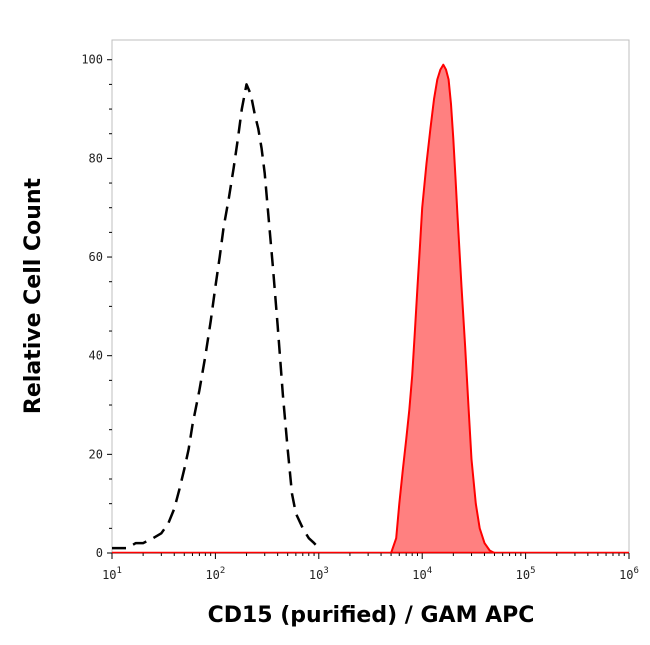  I want to click on series-1-fill, so click(443, 308).